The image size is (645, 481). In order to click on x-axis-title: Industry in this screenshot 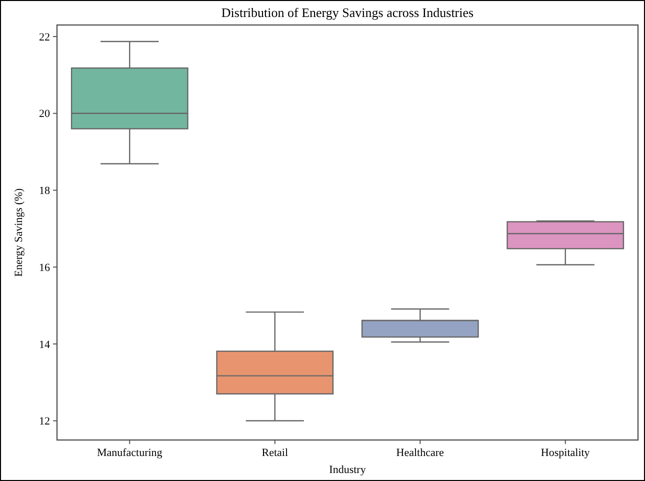, I will do `click(347, 470)`.